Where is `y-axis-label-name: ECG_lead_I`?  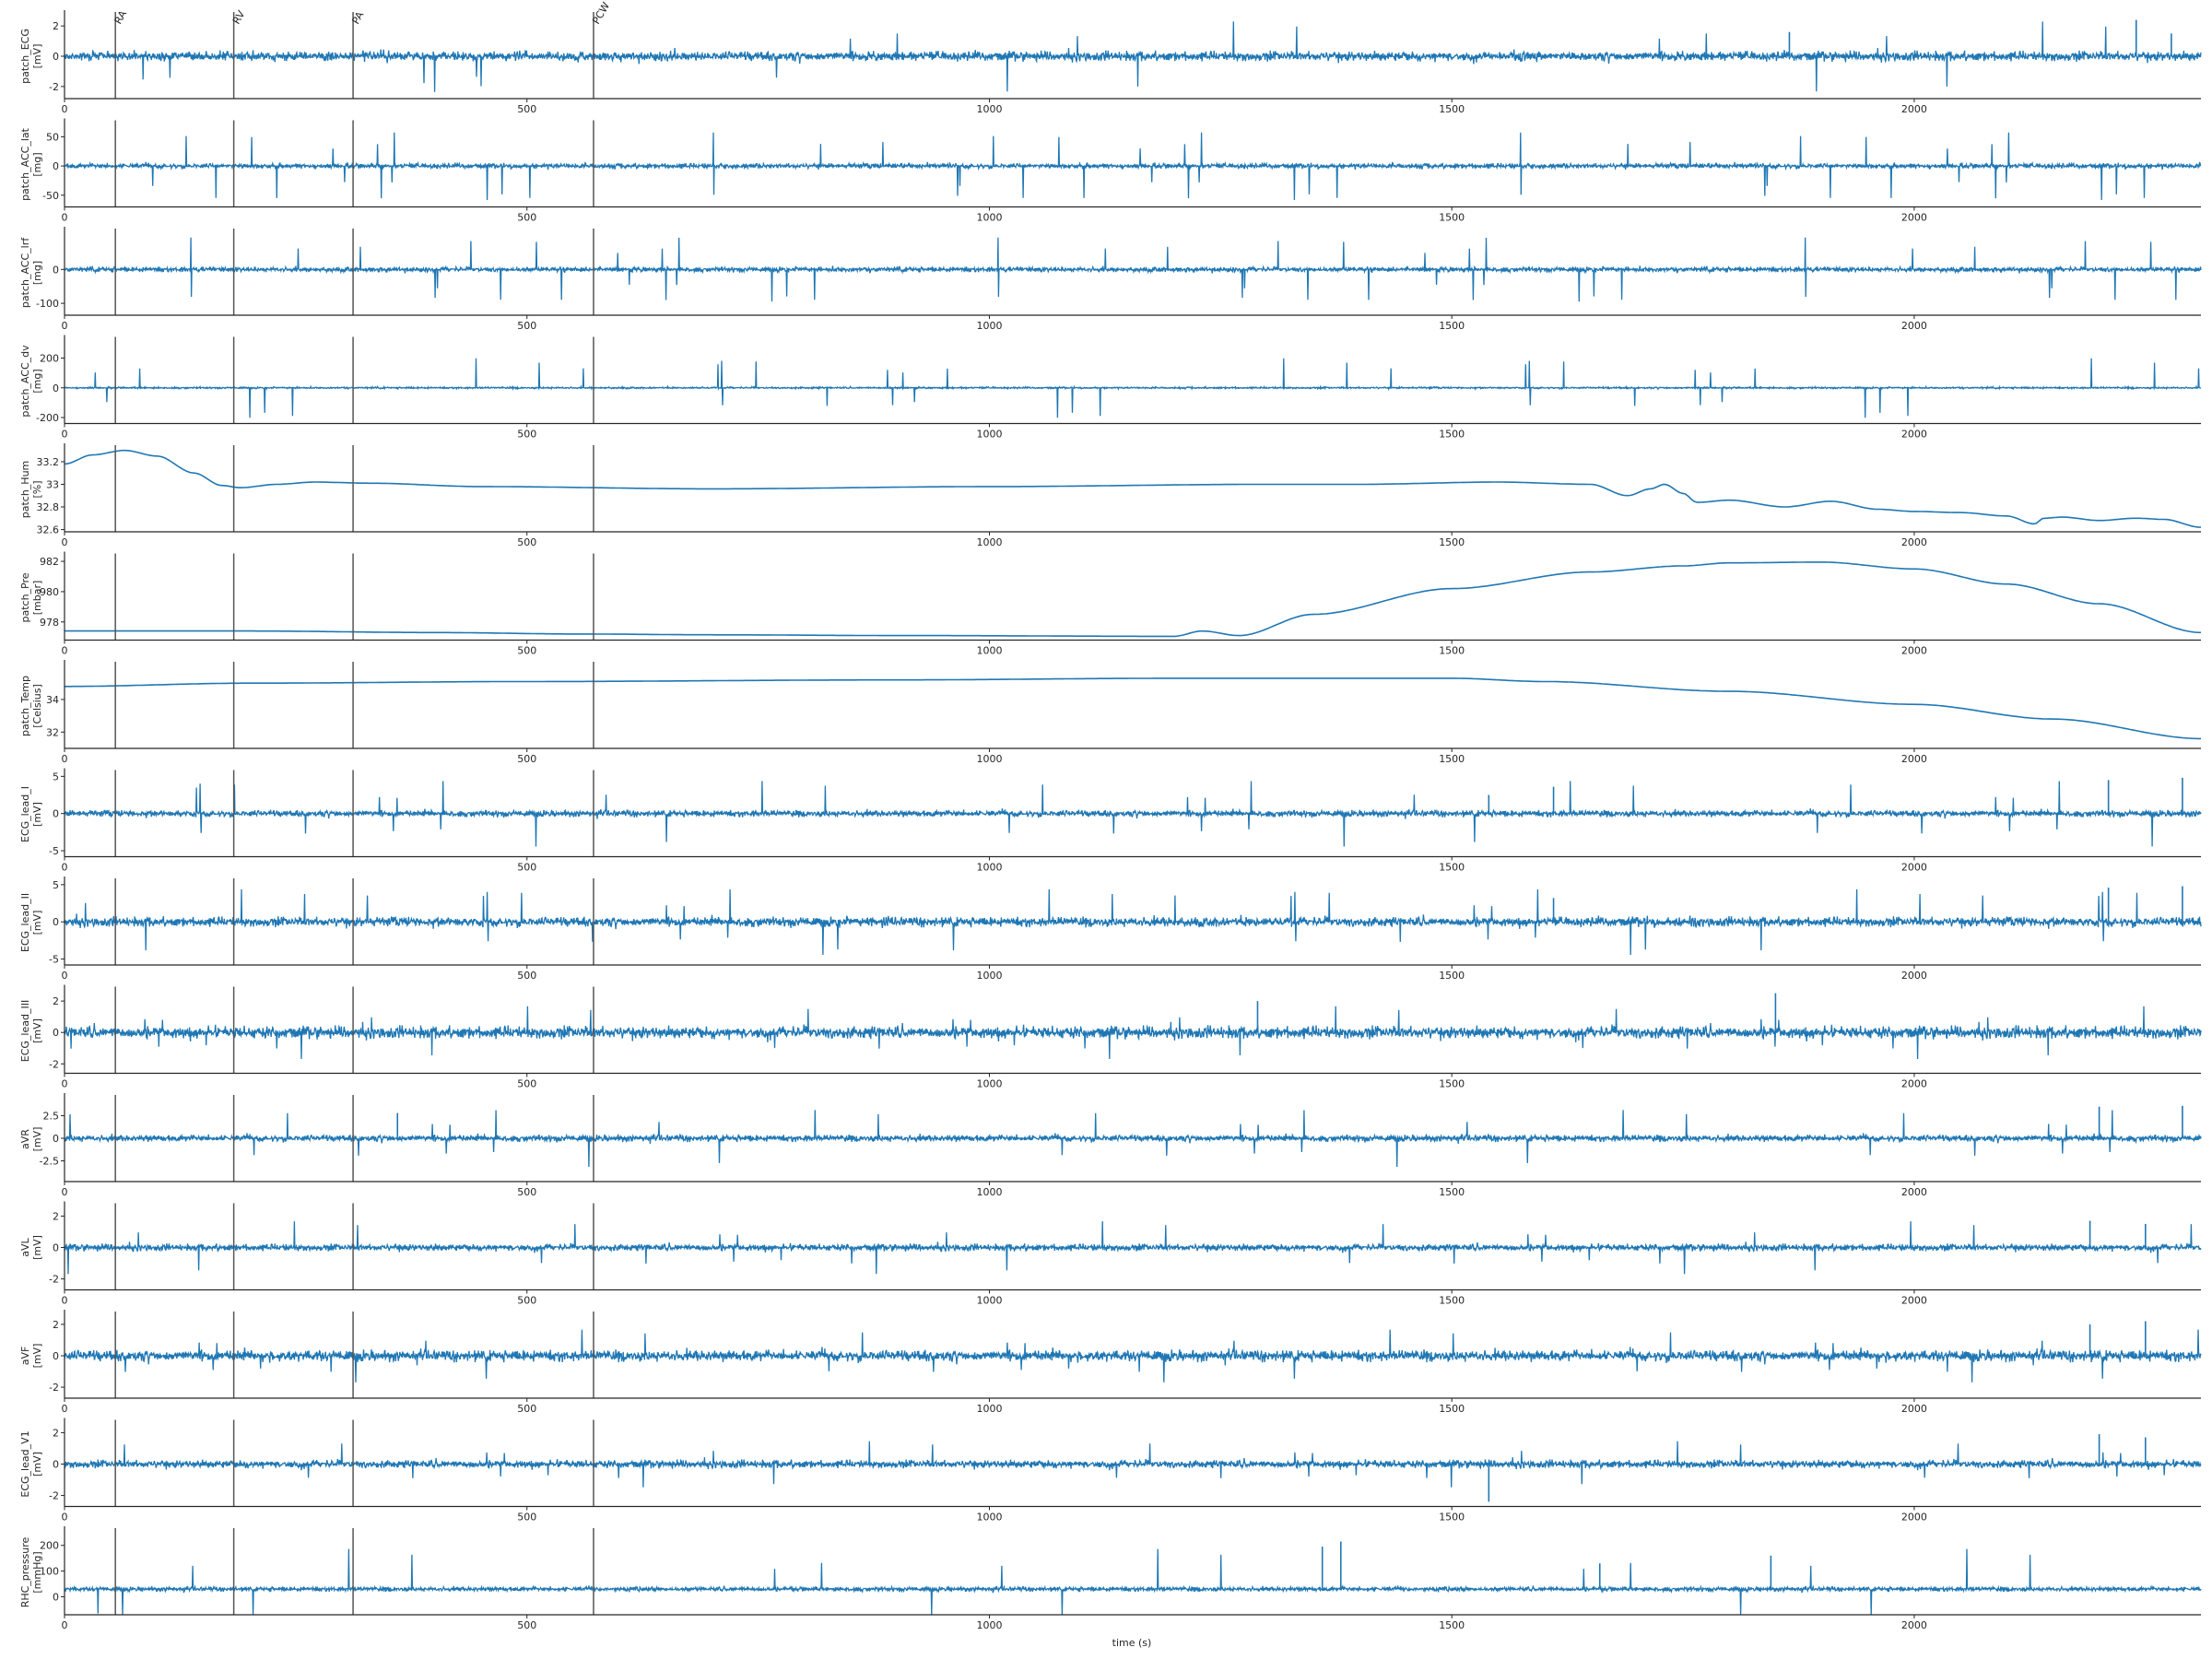 y-axis-label-name: ECG_lead_I is located at coordinates (25, 814).